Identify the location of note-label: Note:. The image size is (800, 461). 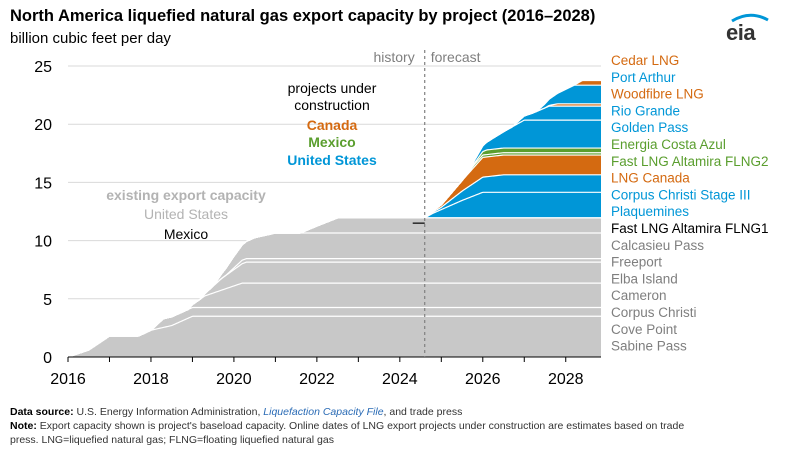
(23, 426).